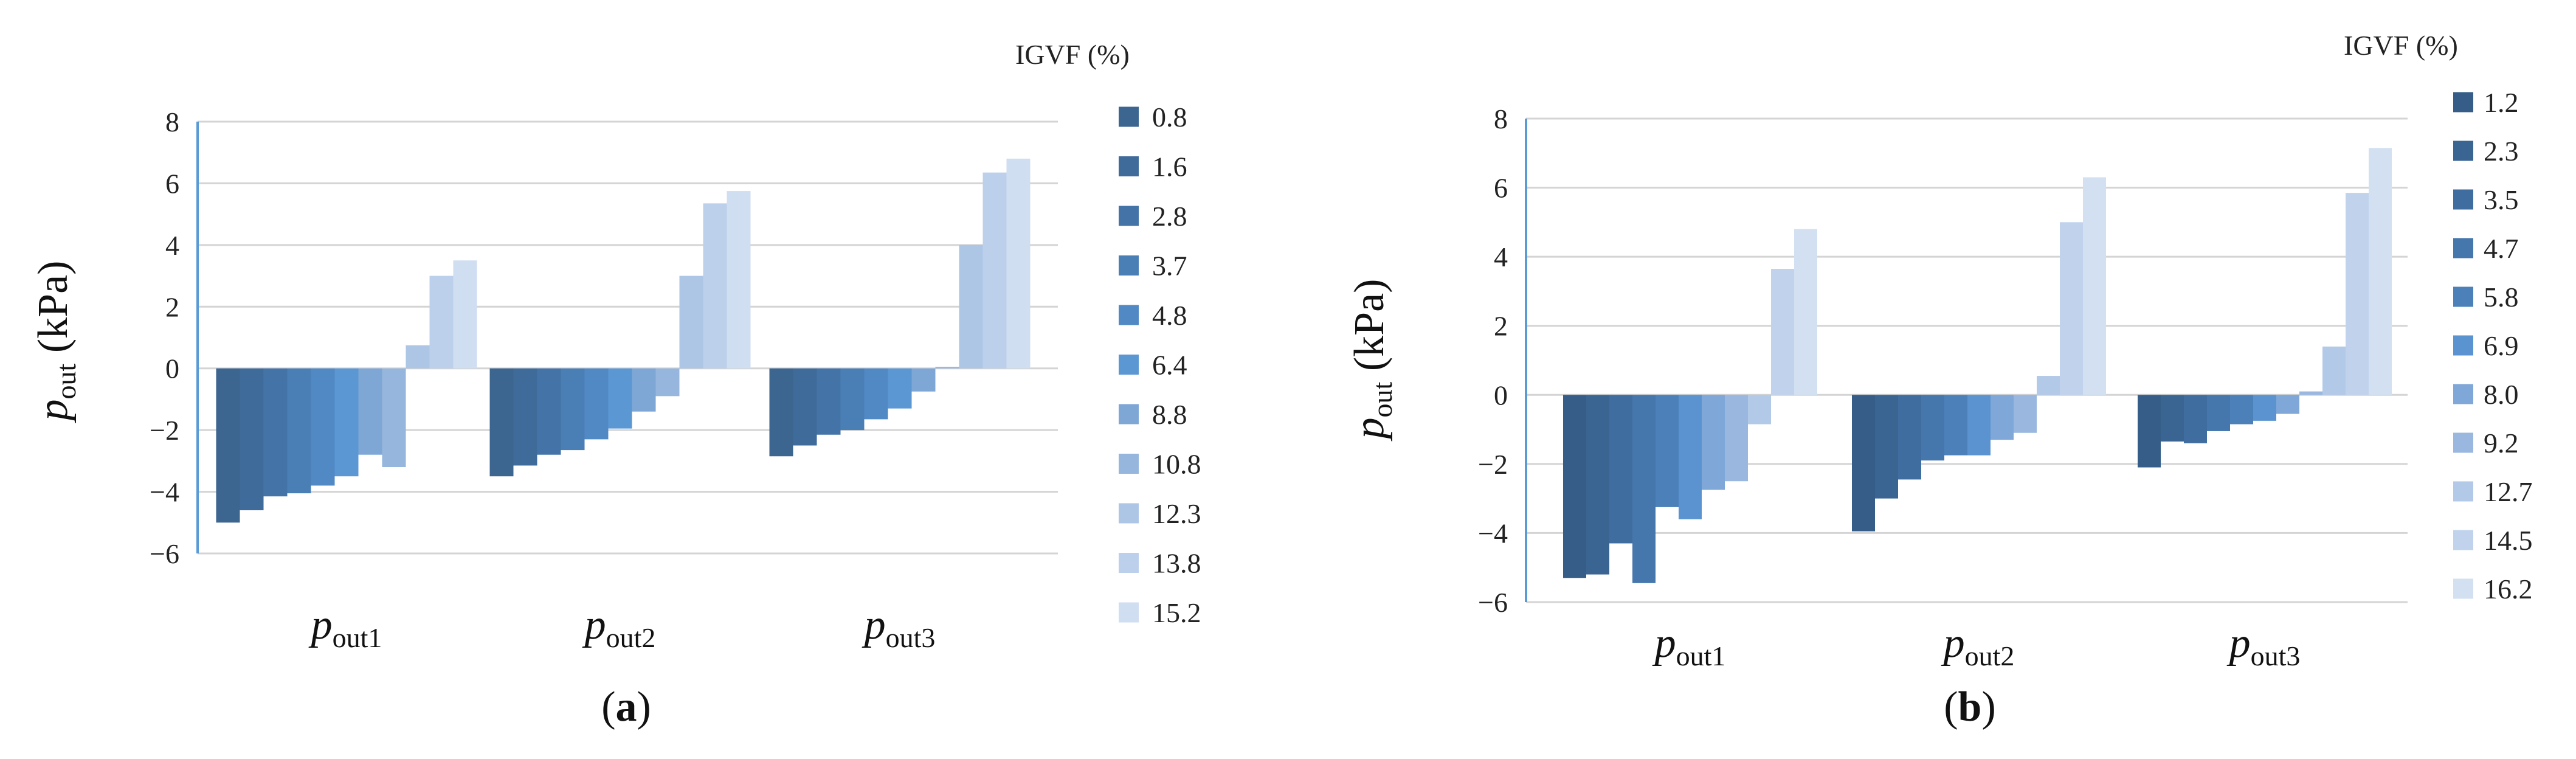  I want to click on bar-out2-igvf-15.2, so click(739, 280).